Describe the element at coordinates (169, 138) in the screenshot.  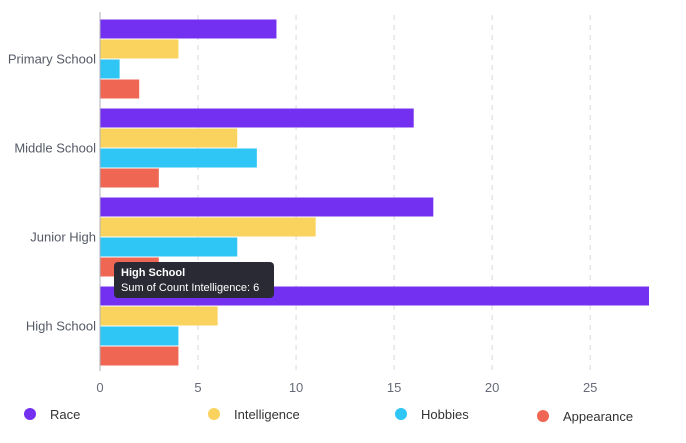
I see `bar-middle-school-intelligence` at that location.